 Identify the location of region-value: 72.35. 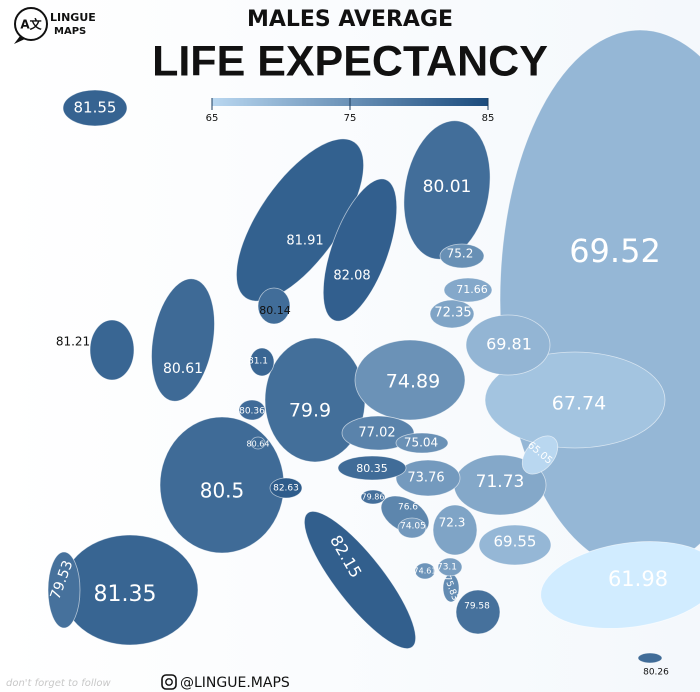
(452, 313).